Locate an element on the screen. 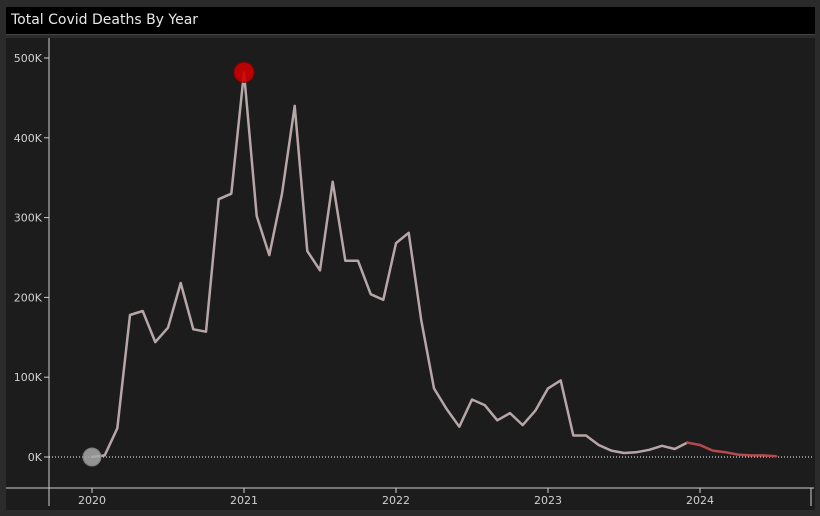 The width and height of the screenshot is (820, 516). y-tick-label: 200K is located at coordinates (28, 297).